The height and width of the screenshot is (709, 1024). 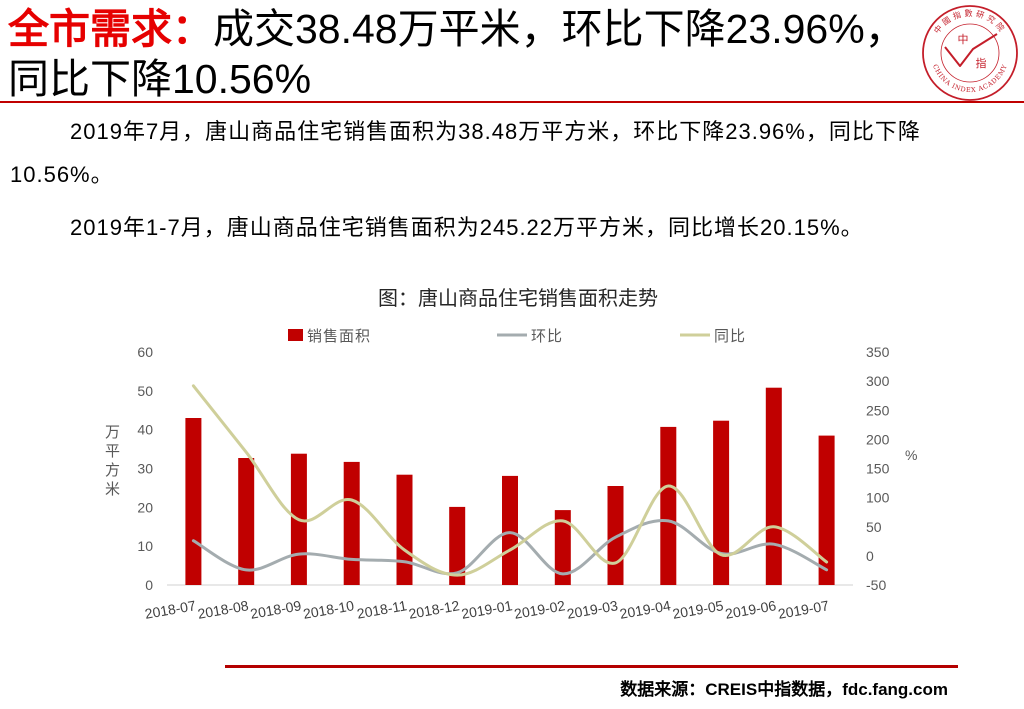 What do you see at coordinates (876, 585) in the screenshot?
I see `y2-axis-tick-label: -50` at bounding box center [876, 585].